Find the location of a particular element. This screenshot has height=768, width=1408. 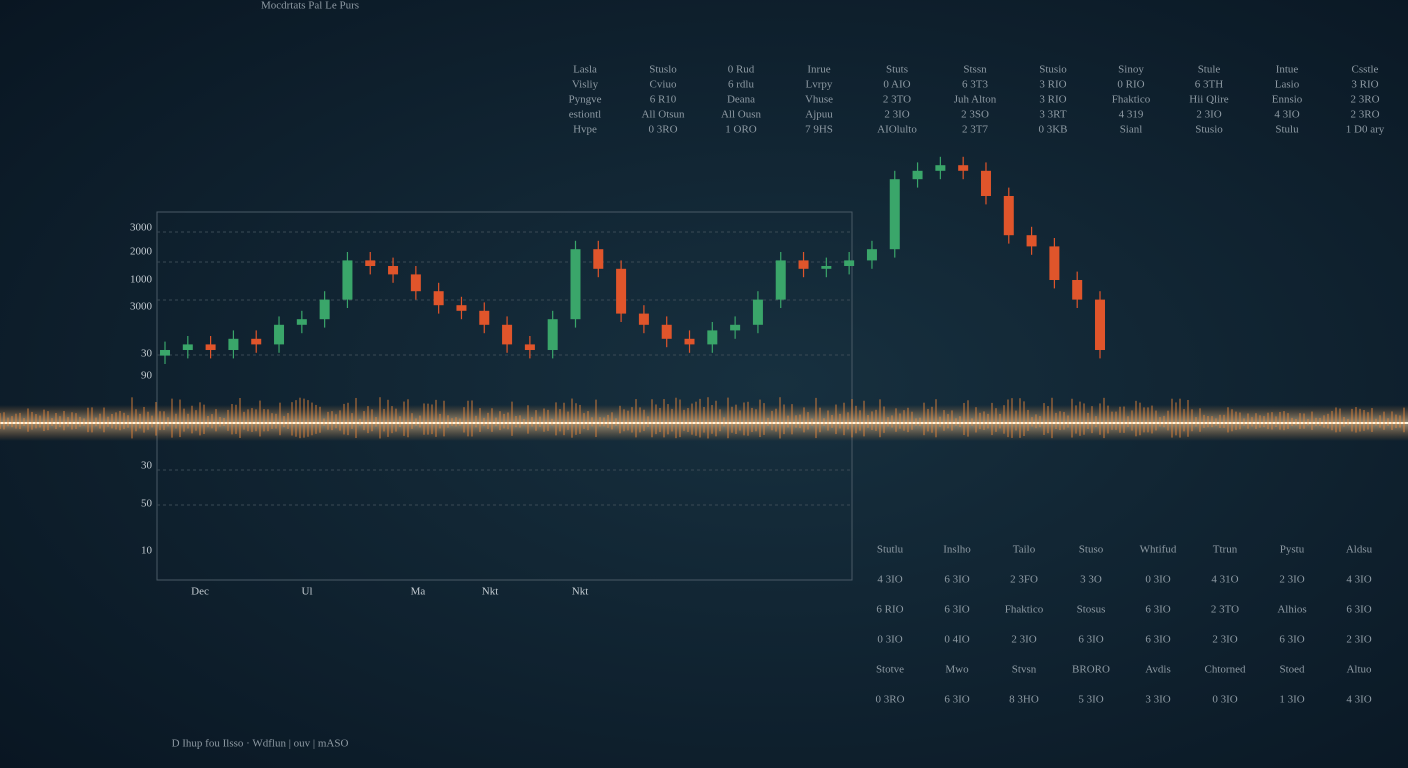

table-cell: Pystu is located at coordinates (1292, 550).